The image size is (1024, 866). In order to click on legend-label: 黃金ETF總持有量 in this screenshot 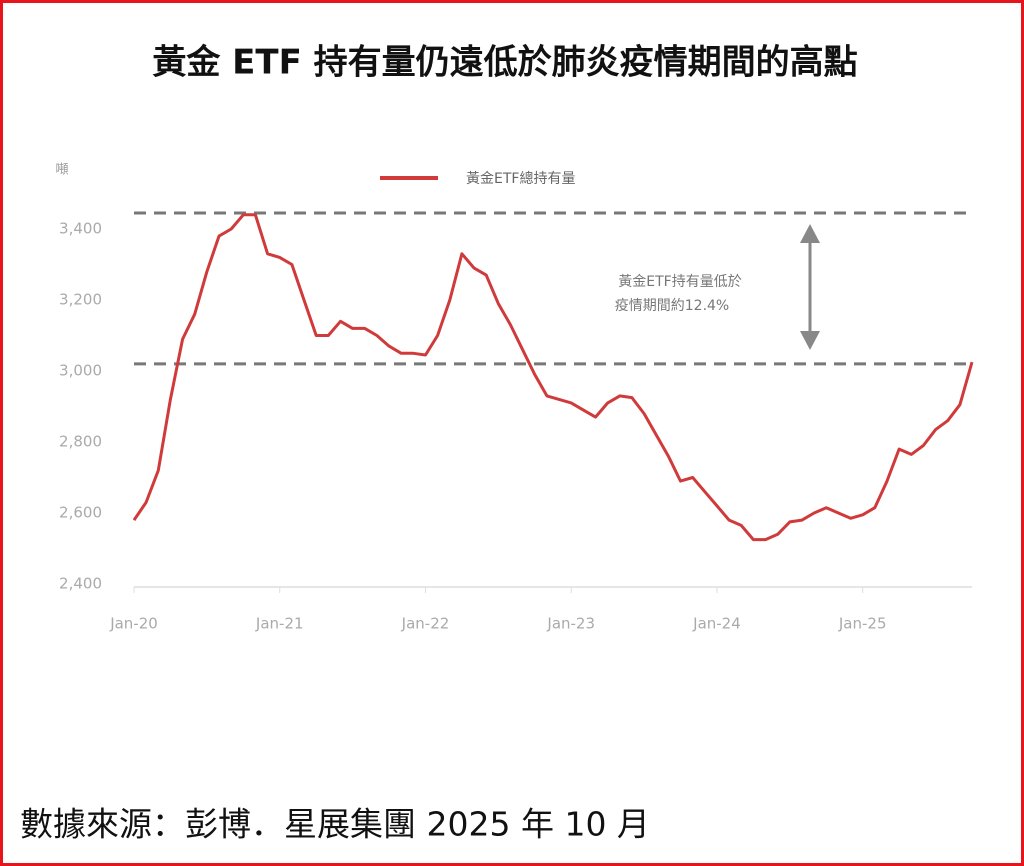, I will do `click(520, 178)`.